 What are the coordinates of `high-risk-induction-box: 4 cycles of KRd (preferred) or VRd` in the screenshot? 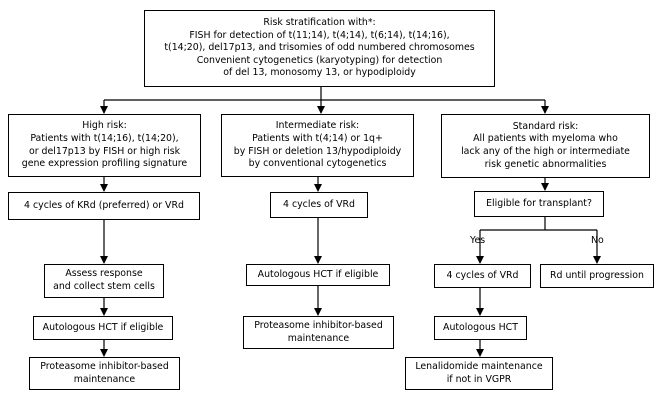 It's located at (104, 206).